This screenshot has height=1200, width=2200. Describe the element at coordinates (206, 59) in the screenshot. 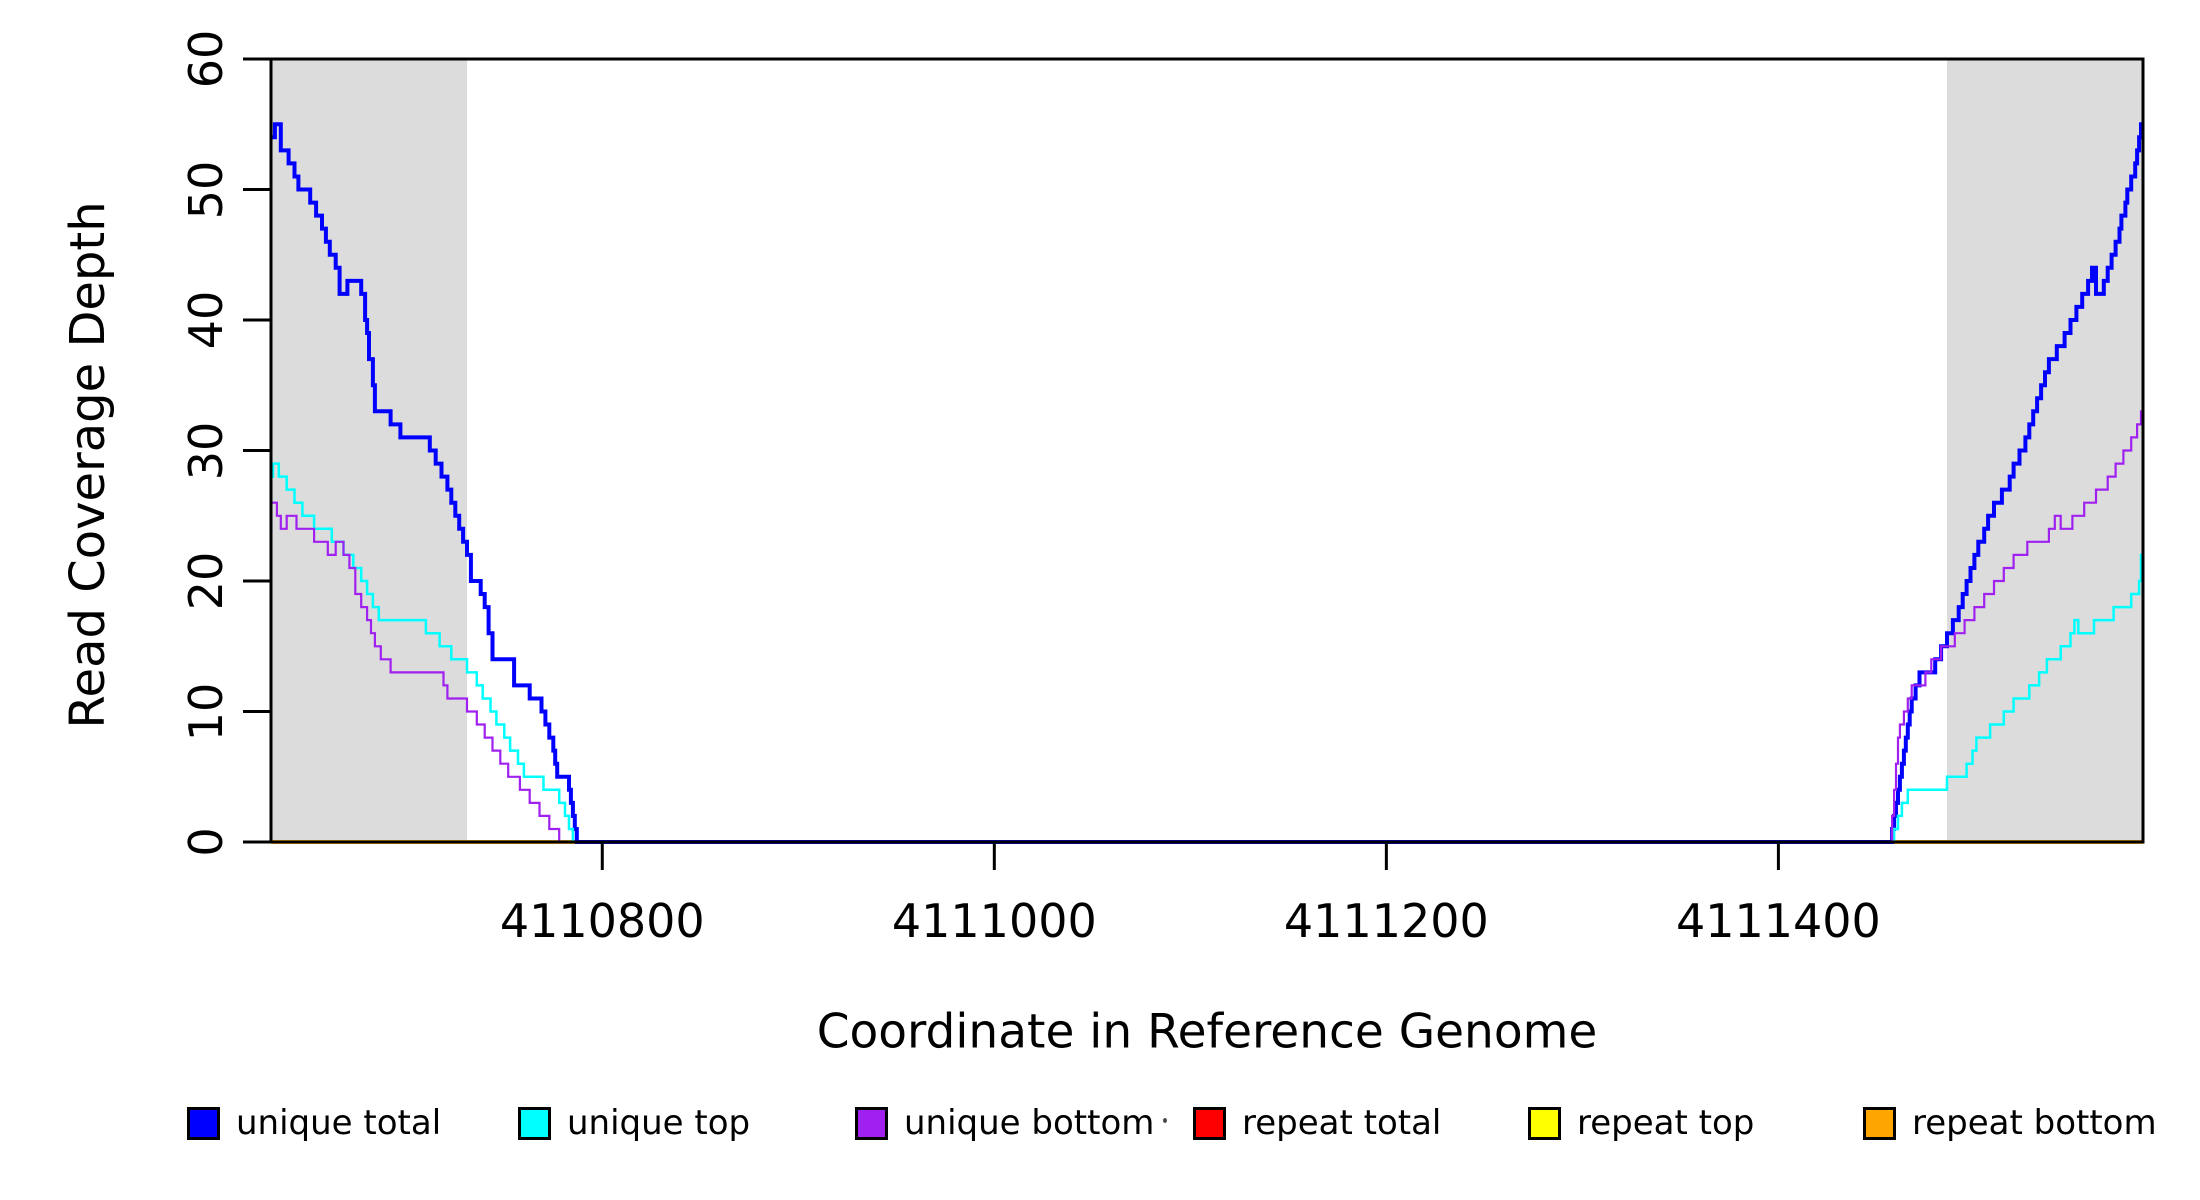

I see `y-tick-label: 60` at that location.